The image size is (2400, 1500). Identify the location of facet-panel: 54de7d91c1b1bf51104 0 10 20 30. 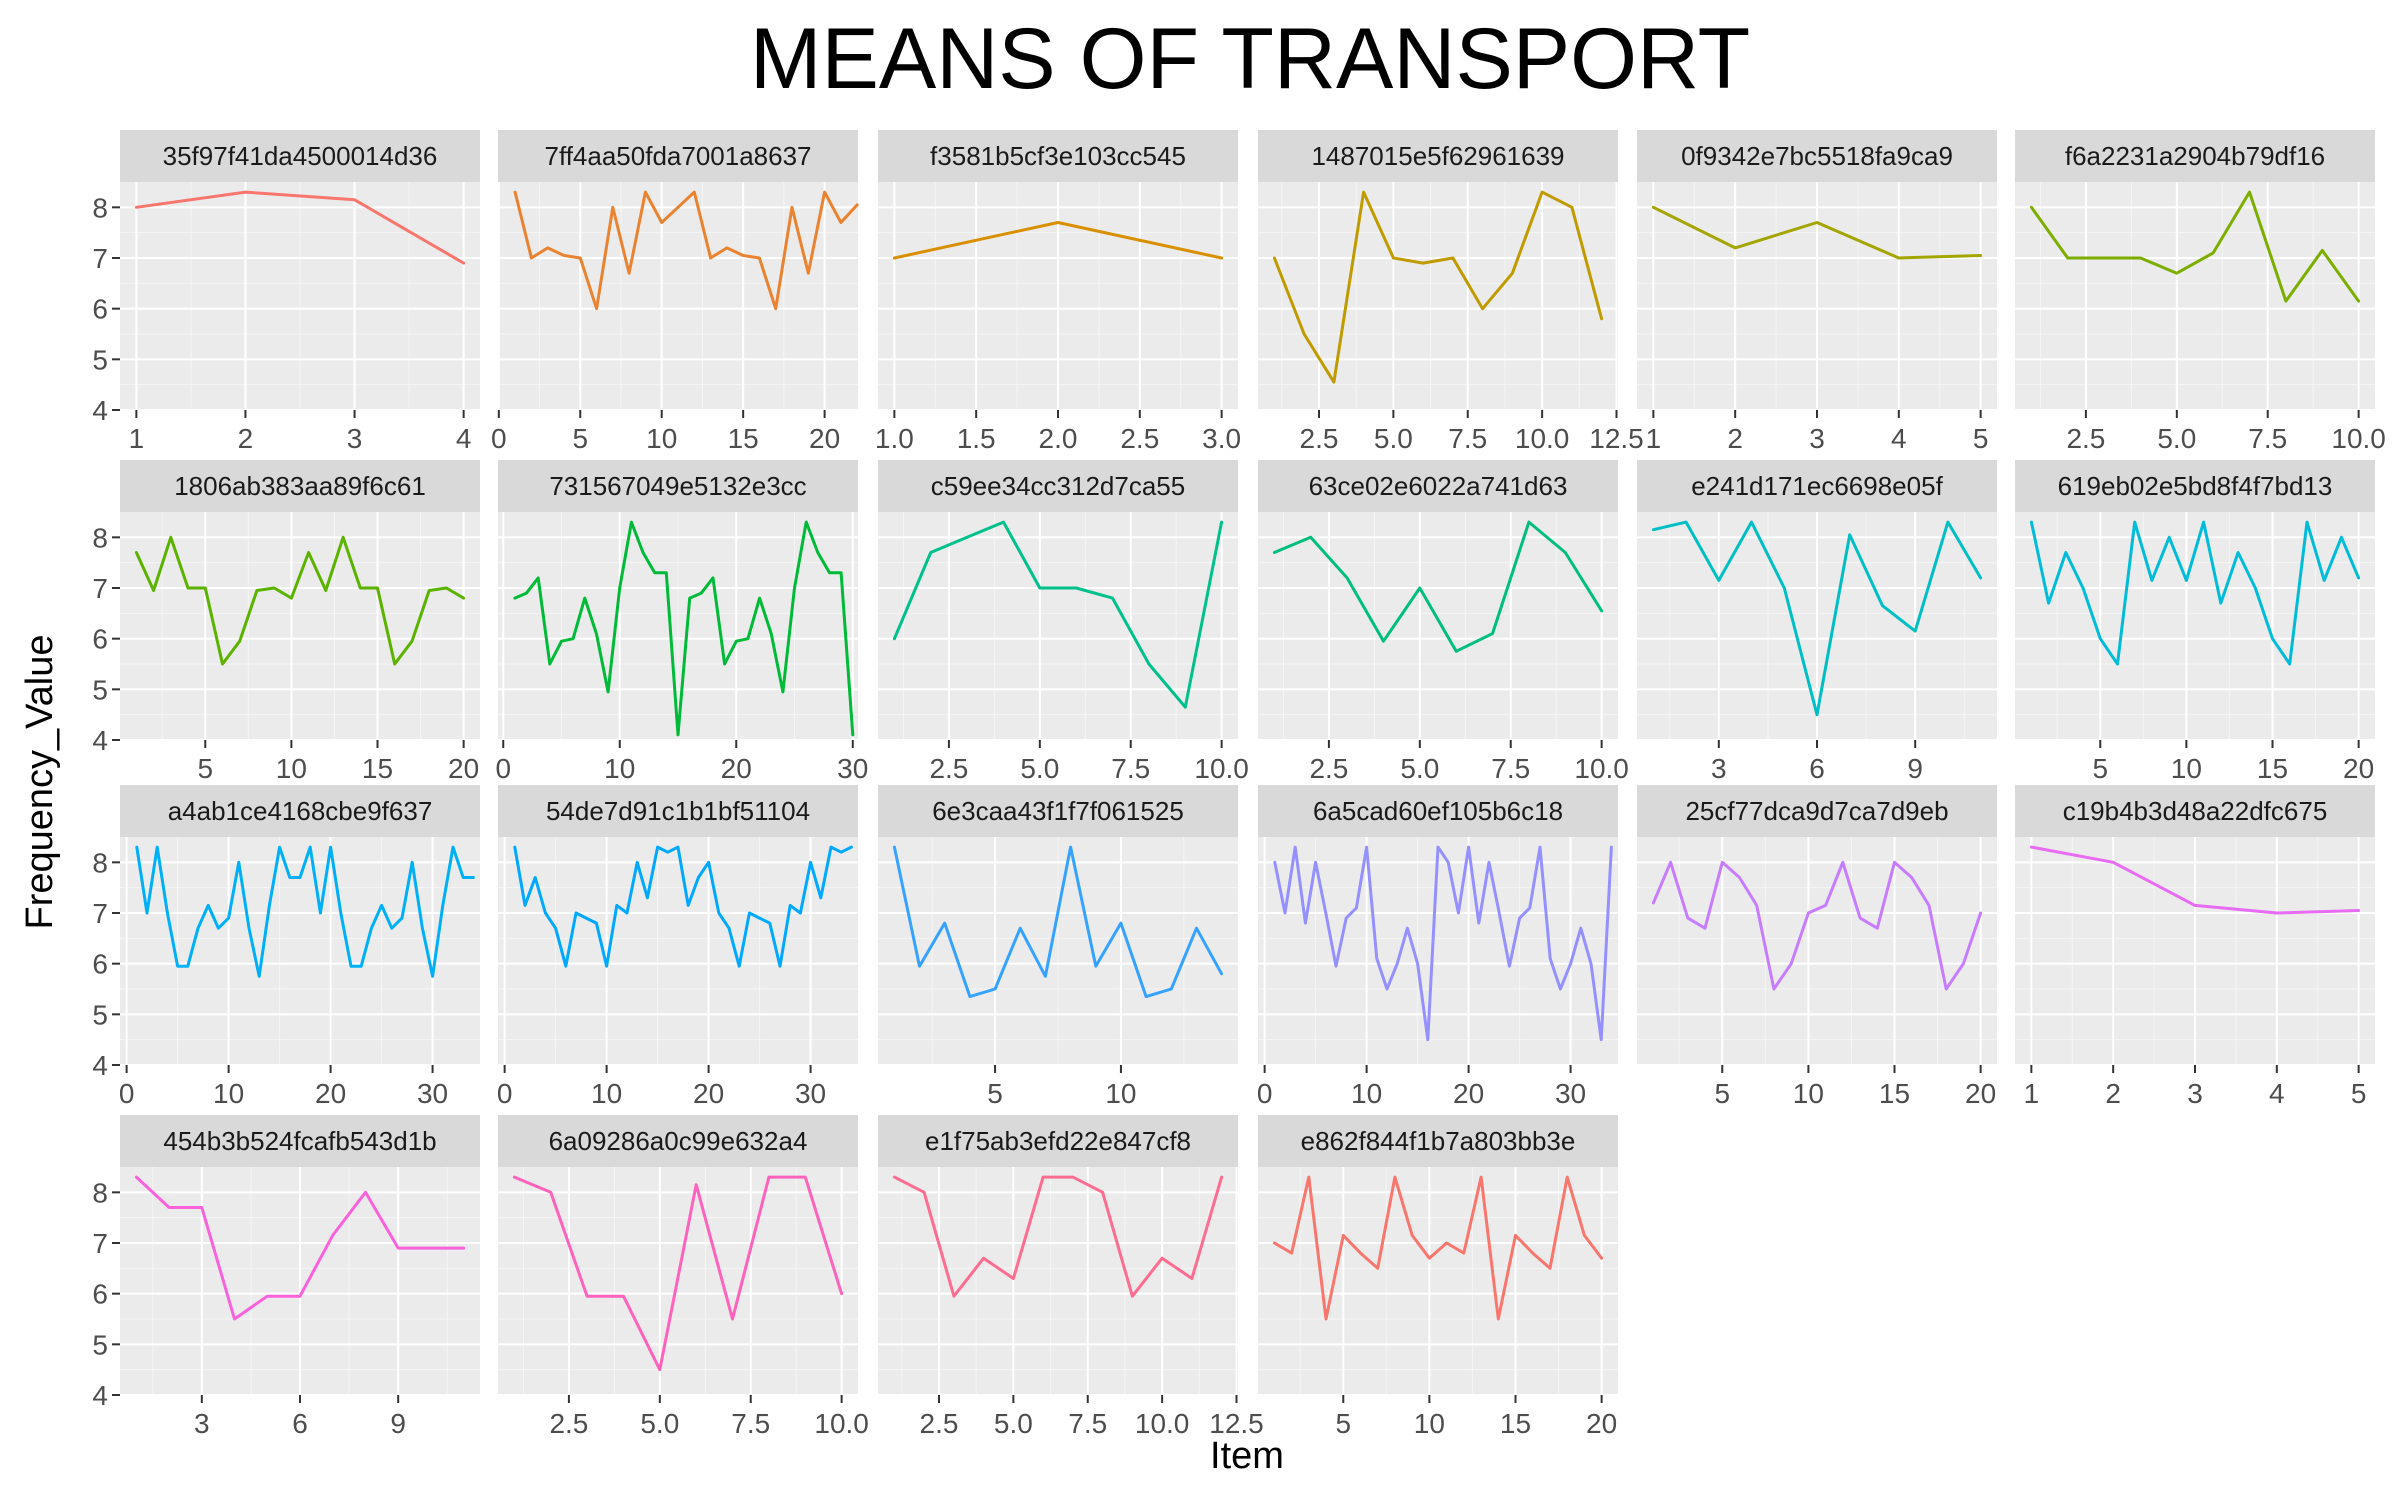
(677, 947).